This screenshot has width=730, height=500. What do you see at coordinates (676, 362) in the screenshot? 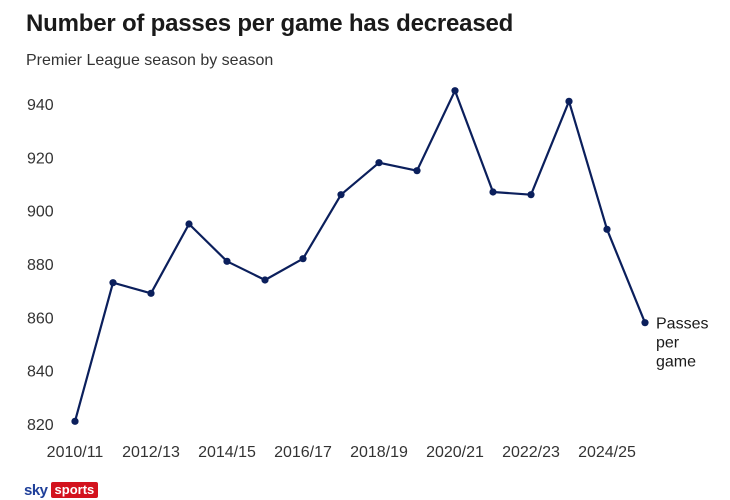
I see `series-annotation-line: game` at bounding box center [676, 362].